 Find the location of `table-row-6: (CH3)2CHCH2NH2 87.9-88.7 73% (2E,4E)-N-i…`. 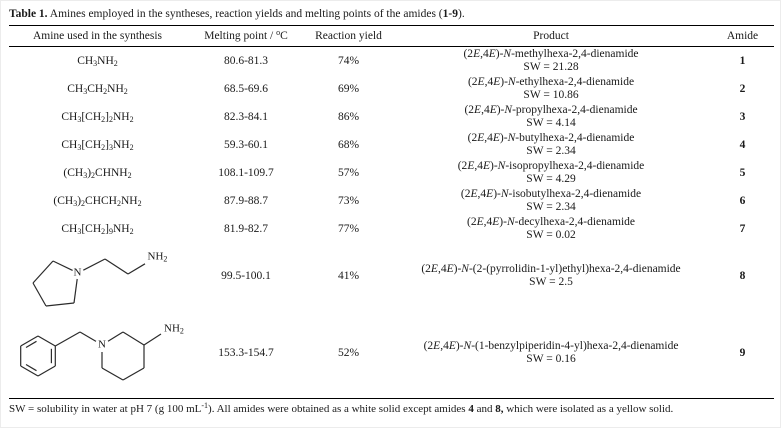

table-row-6: (CH3)2CHCH2NH2 87.9-88.7 73% (2E,4E)-N-i… is located at coordinates (391, 201).